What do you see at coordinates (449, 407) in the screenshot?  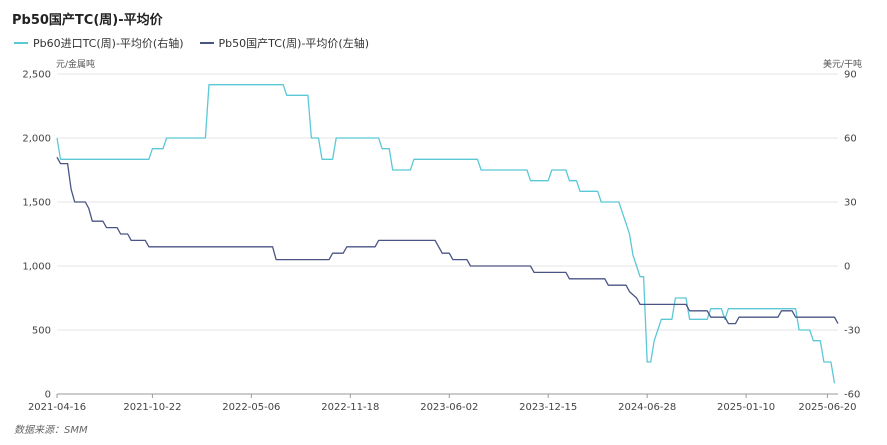 I see `x-tick-label: 2023-06-02` at bounding box center [449, 407].